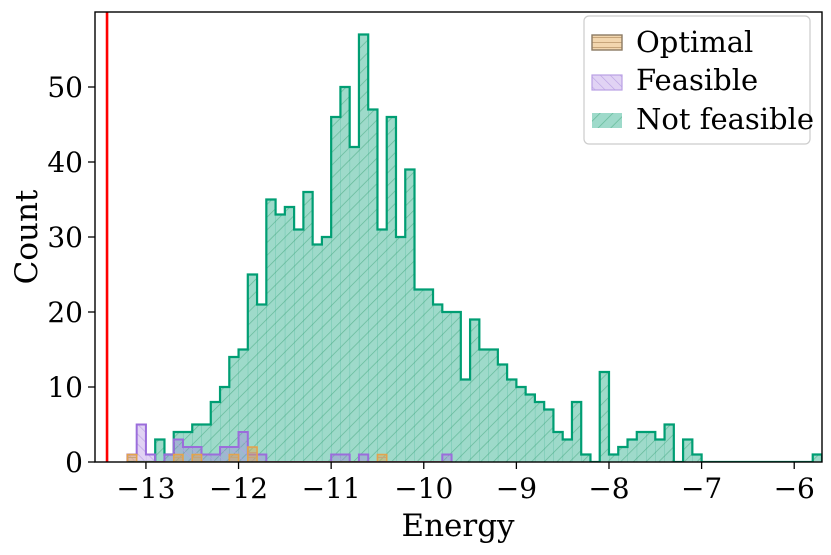 The width and height of the screenshot is (831, 555). Describe the element at coordinates (74, 462) in the screenshot. I see `y-tick-label: 0` at that location.